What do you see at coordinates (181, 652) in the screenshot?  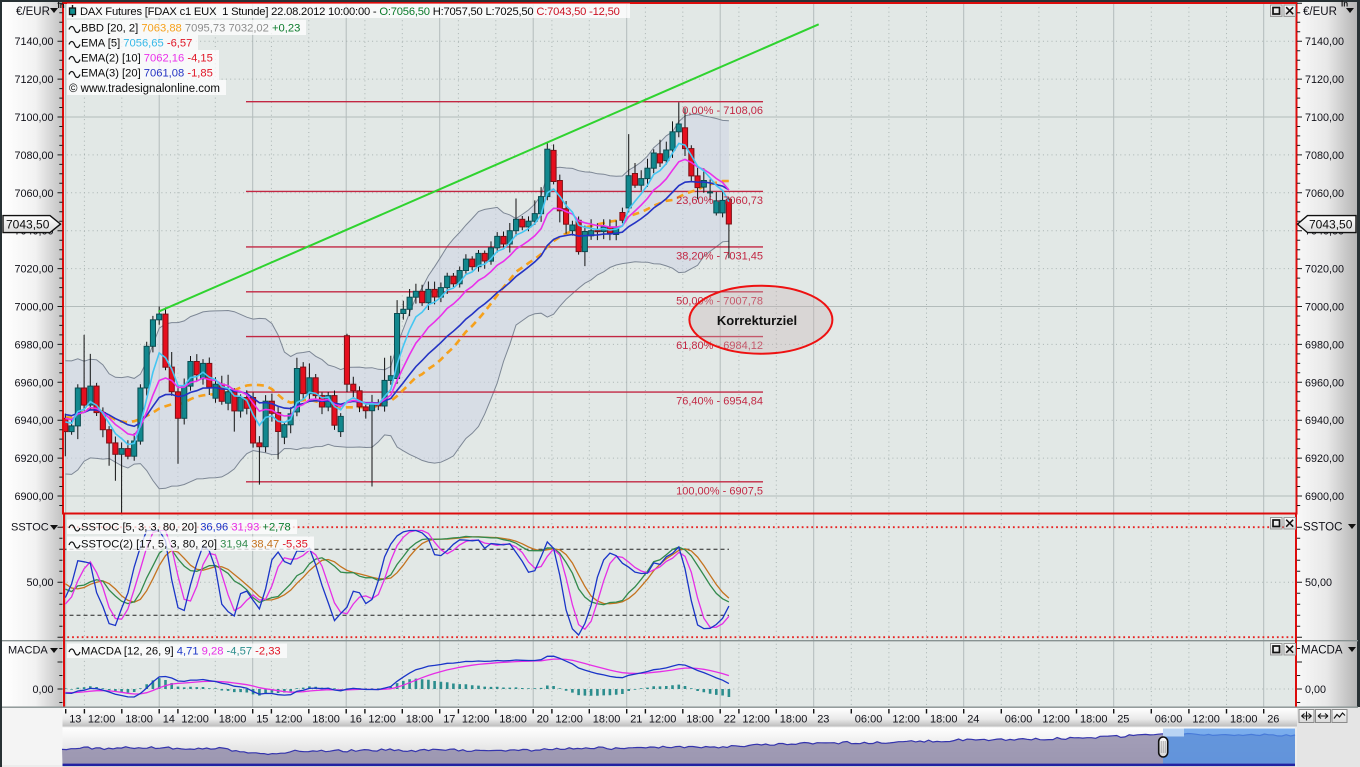 I see `svg-text:MACDA [12, 26, 9] 4,71 9,28 -4: MACDA [12, 26, 9] 4,71 9,28 -4,57 -2,33` at bounding box center [181, 652].